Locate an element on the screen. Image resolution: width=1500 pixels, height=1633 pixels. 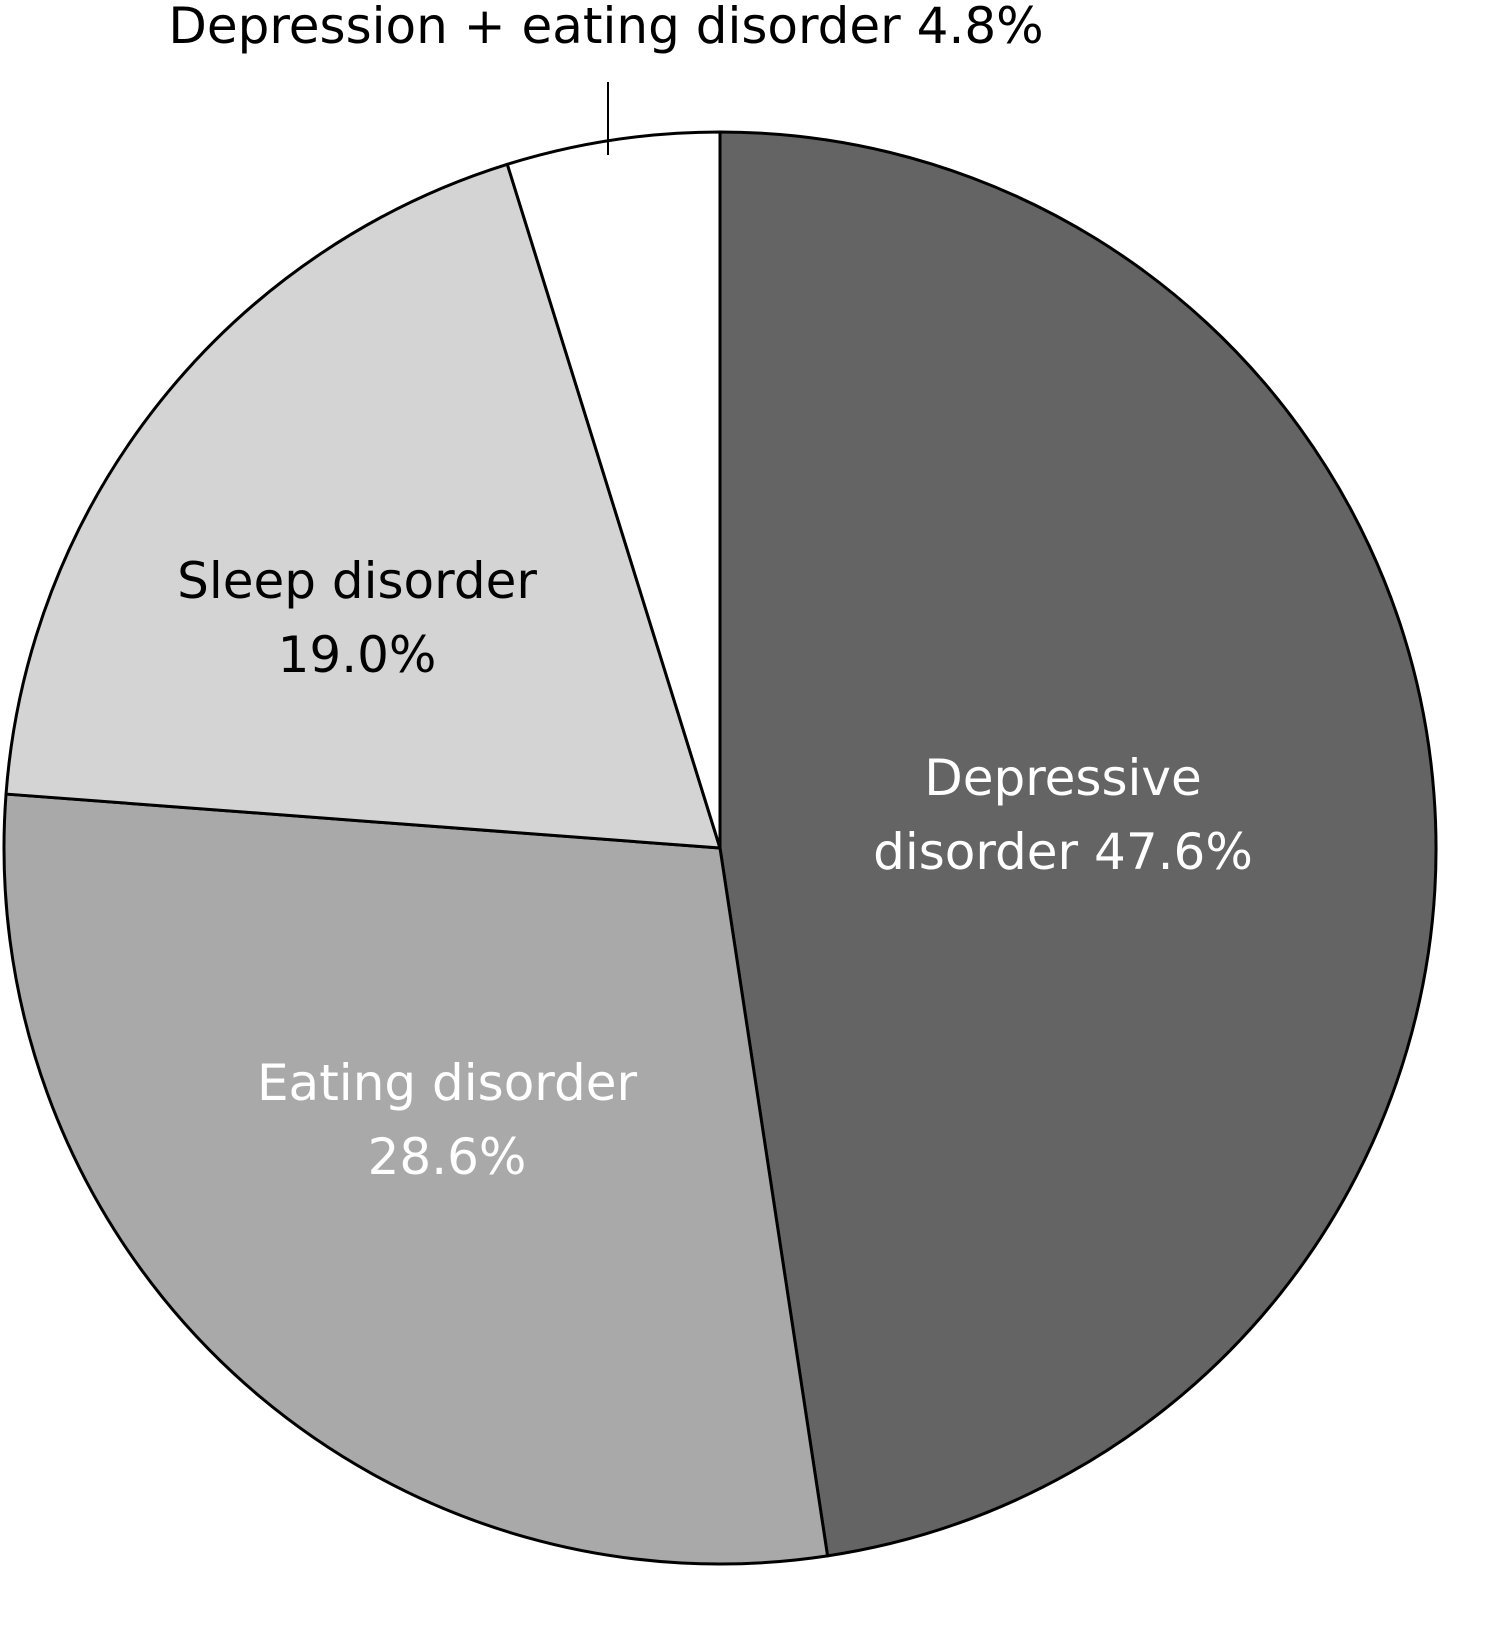
category-label: Depression + eating disorder is located at coordinates (534, 27).